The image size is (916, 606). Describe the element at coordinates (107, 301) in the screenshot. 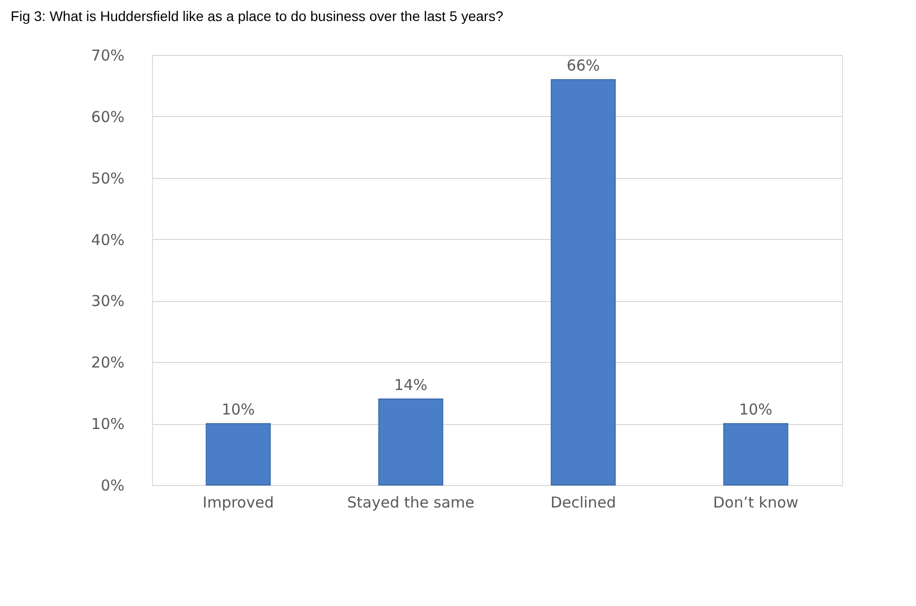

I see `y-tick-label: 30%` at that location.